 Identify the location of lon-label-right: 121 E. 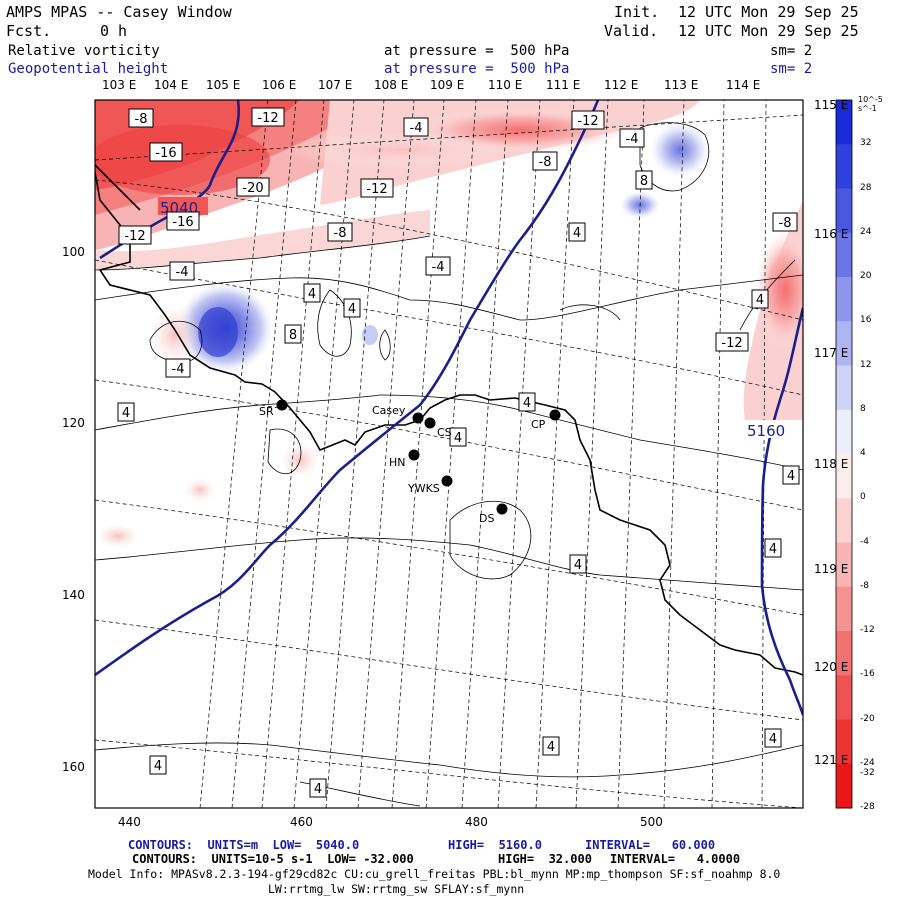
(831, 760).